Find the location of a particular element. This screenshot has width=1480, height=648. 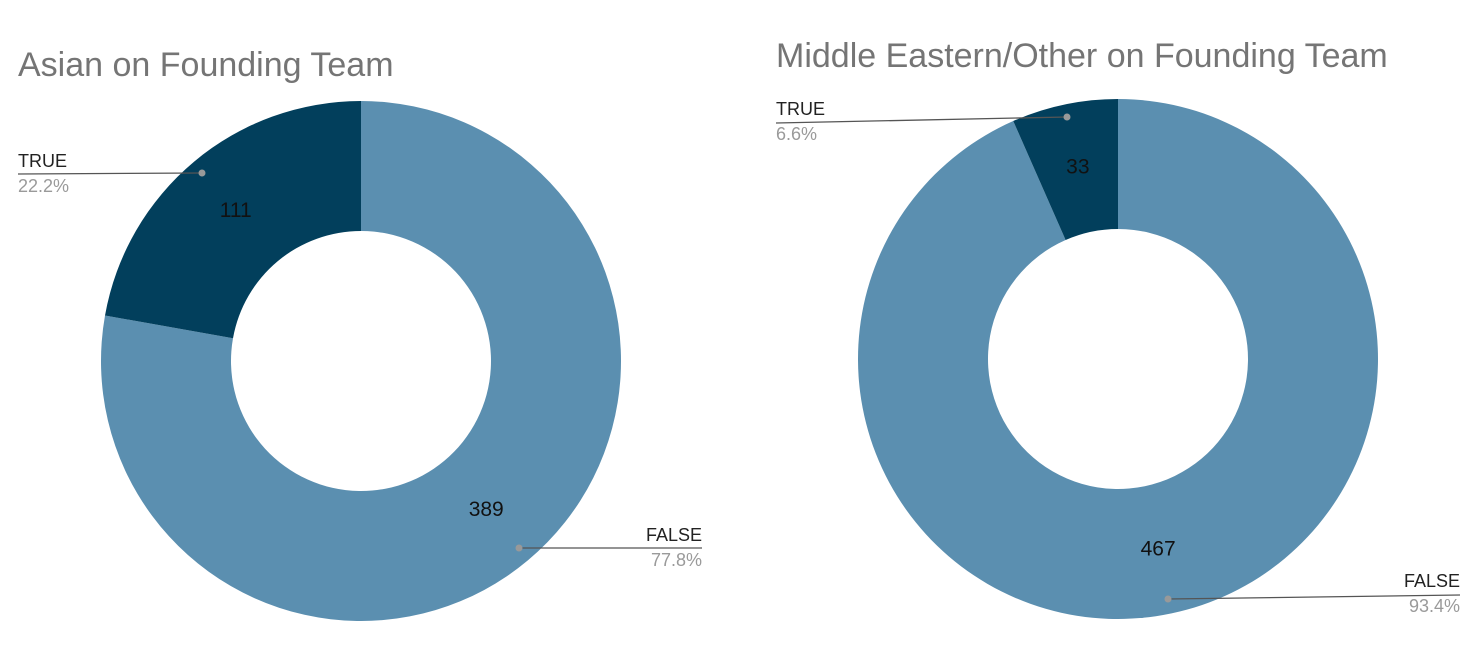

callout-category-false-middle-eastern: FALSE is located at coordinates (1432, 581).